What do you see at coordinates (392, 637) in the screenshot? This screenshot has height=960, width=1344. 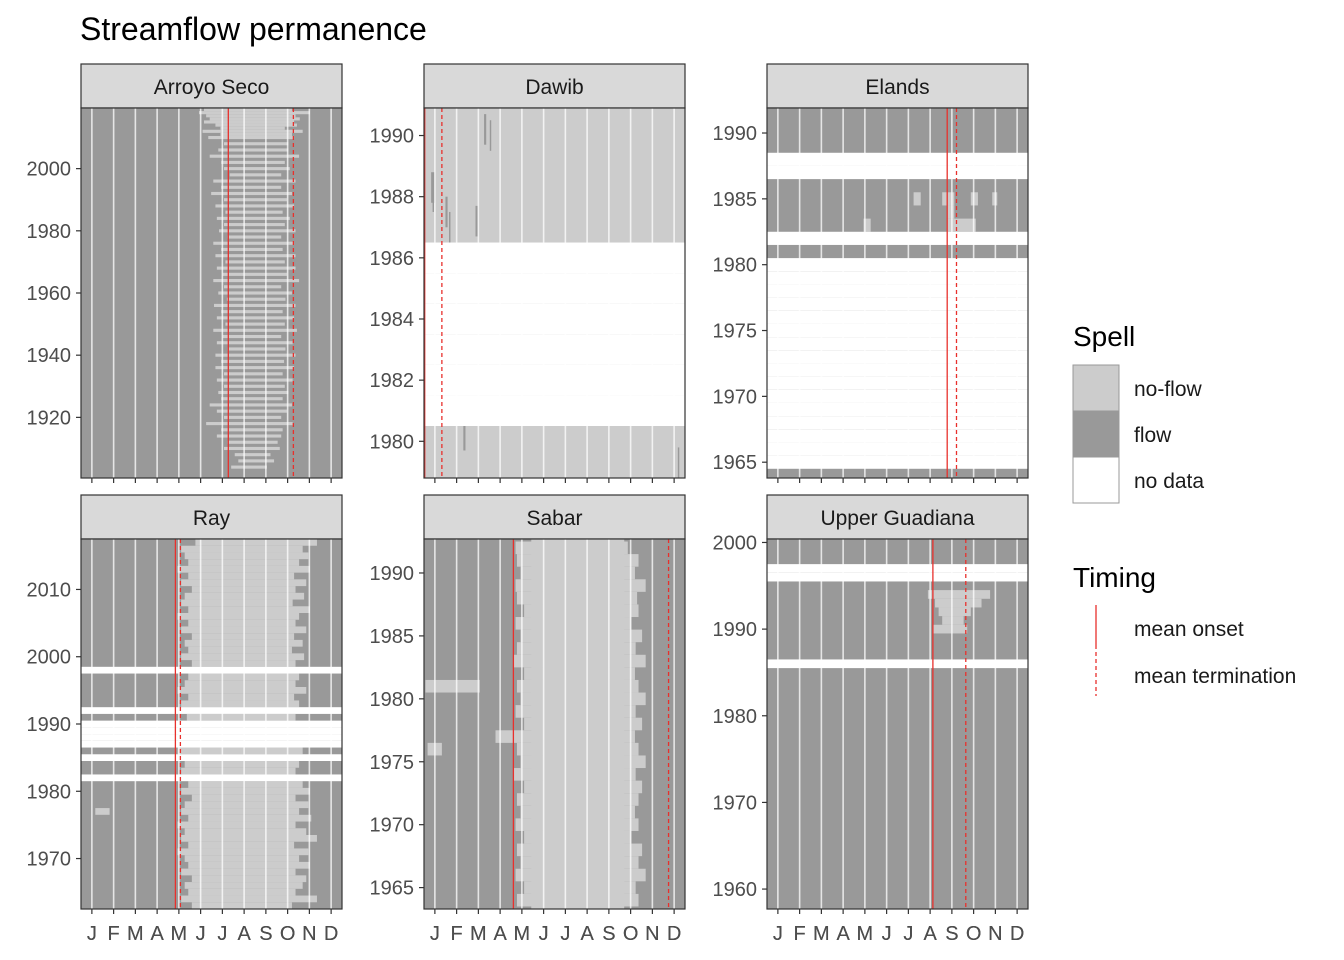 I see `y-tick-label: 1985` at bounding box center [392, 637].